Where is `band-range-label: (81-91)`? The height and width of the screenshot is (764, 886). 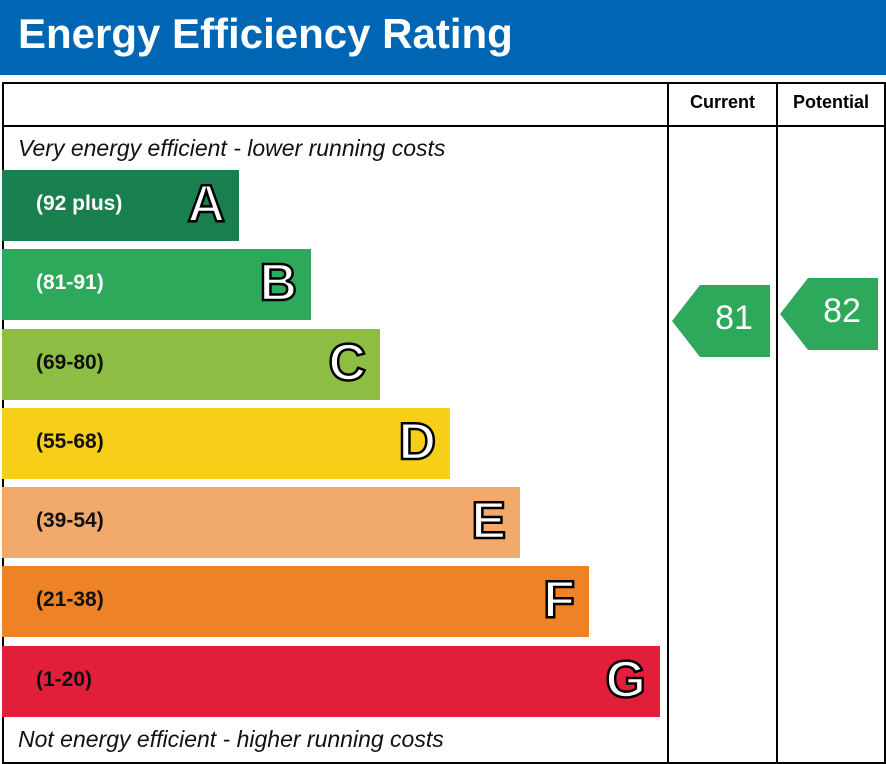 band-range-label: (81-91) is located at coordinates (70, 282).